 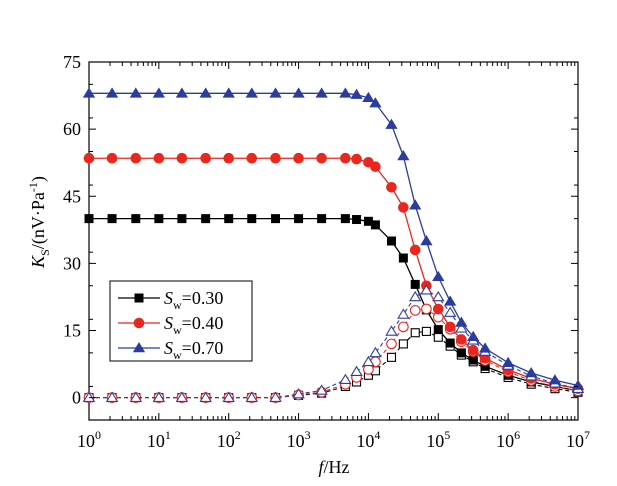 I want to click on y-tick-label: 0, so click(x=76, y=398).